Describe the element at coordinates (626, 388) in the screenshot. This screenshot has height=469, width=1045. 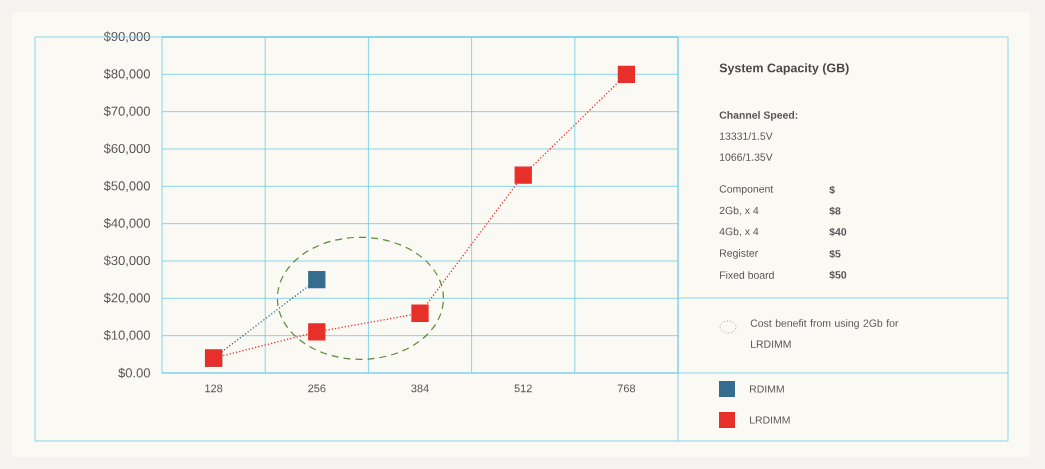
I see `x-tick-label: 768` at that location.